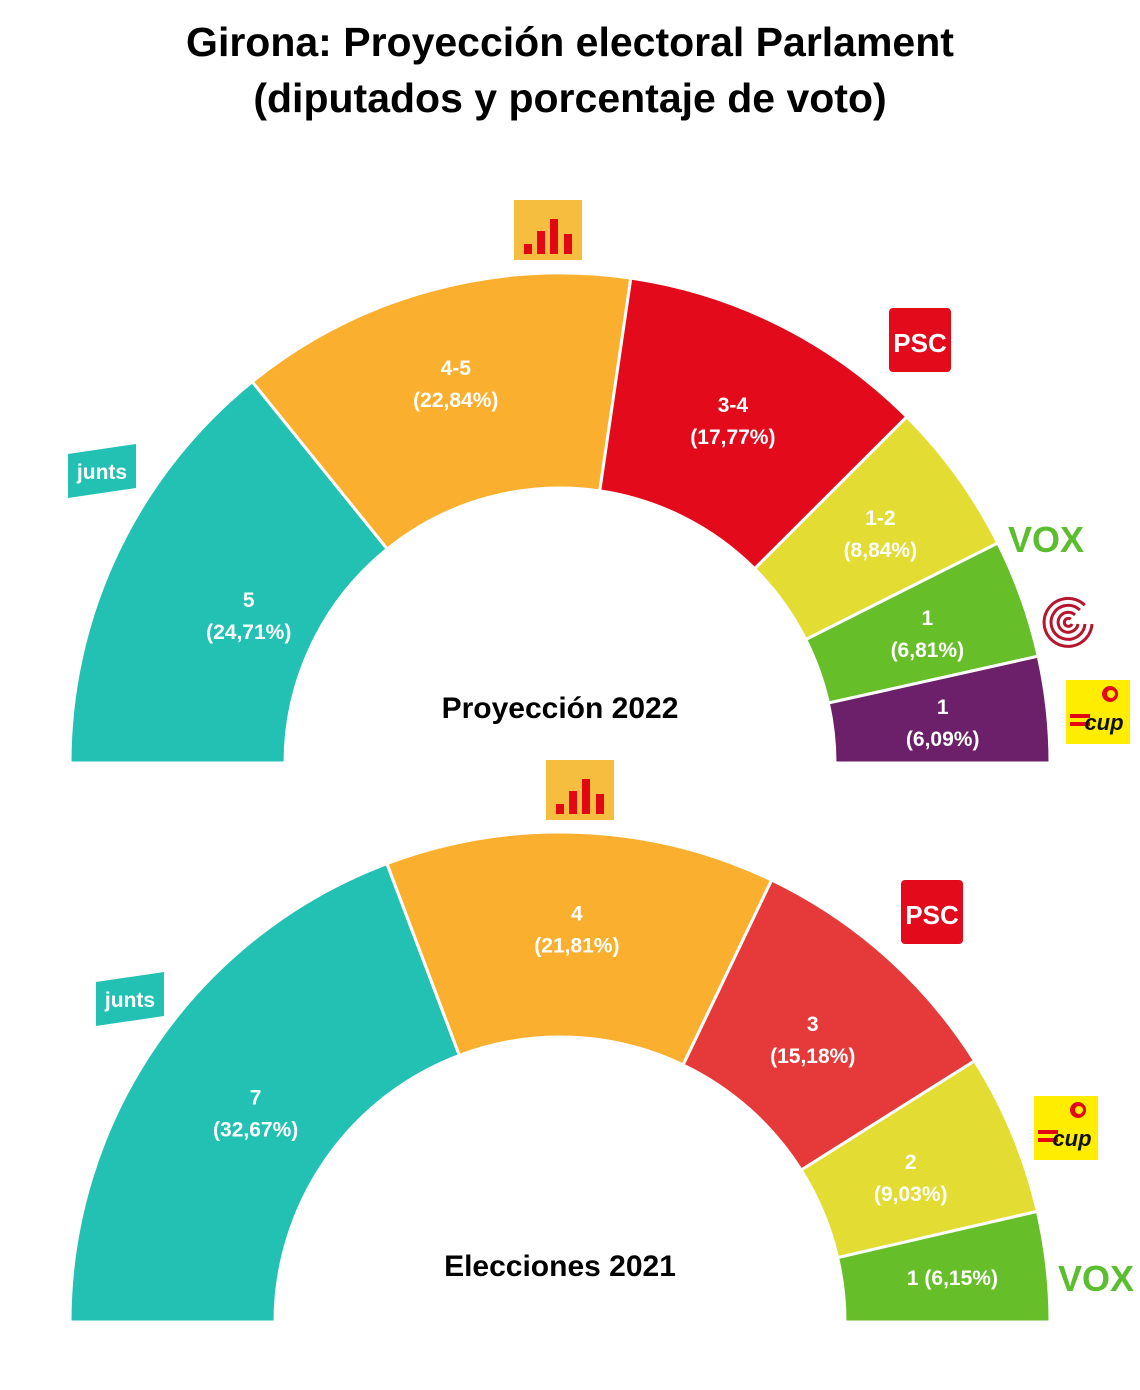 This screenshot has width=1140, height=1390. I want to click on seat-label-vox: 1-2, so click(880, 518).